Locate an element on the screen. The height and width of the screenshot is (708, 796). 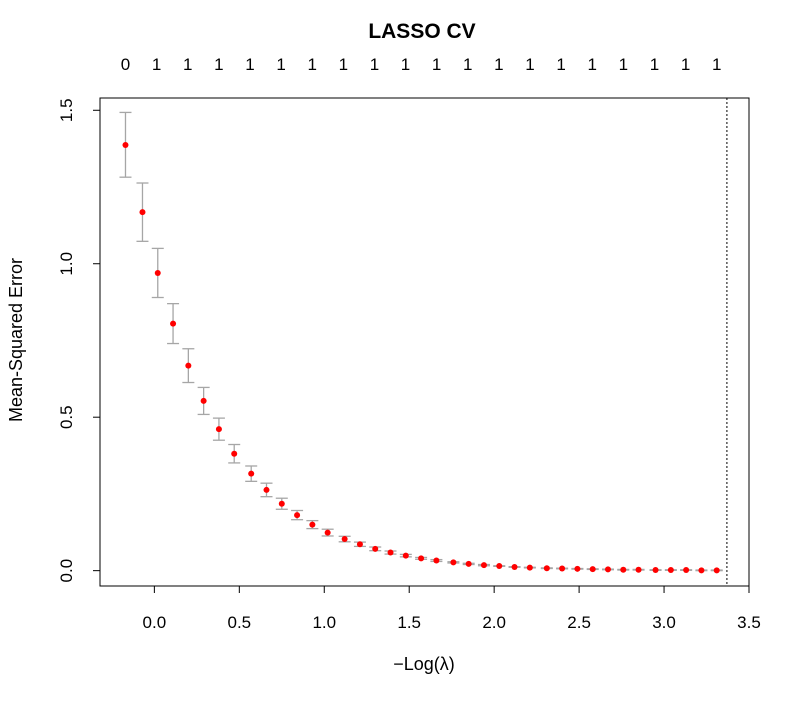
x-tick-label: 0.5 is located at coordinates (239, 622).